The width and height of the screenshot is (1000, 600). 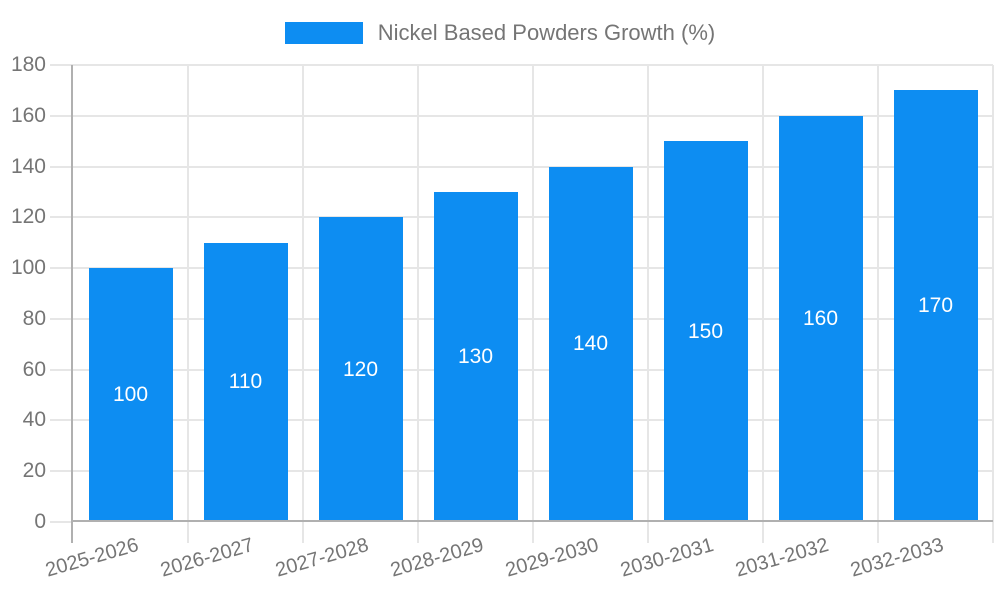 I want to click on bar-value-label: 160, so click(x=820, y=318).